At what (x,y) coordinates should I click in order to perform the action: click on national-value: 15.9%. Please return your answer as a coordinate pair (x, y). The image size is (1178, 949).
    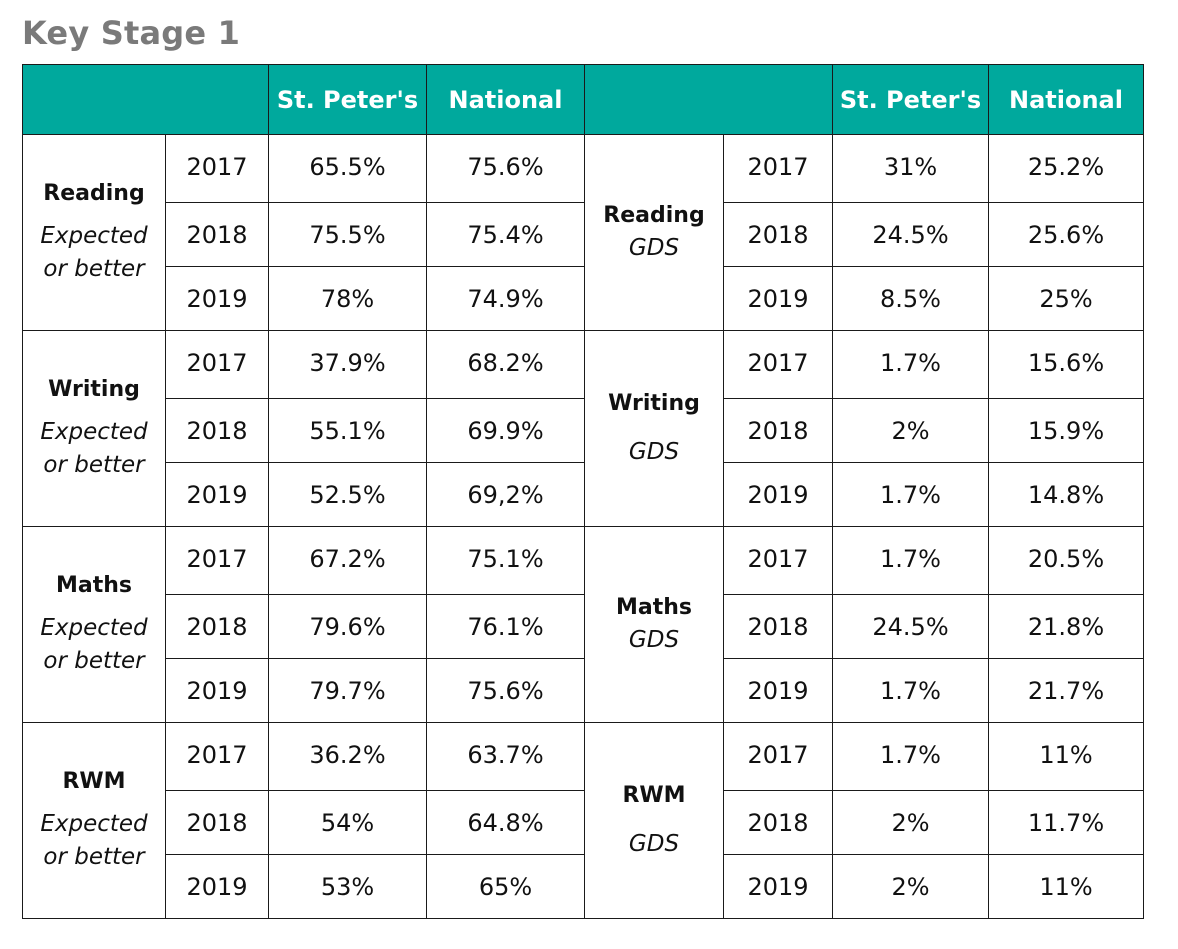
    Looking at the image, I should click on (1066, 430).